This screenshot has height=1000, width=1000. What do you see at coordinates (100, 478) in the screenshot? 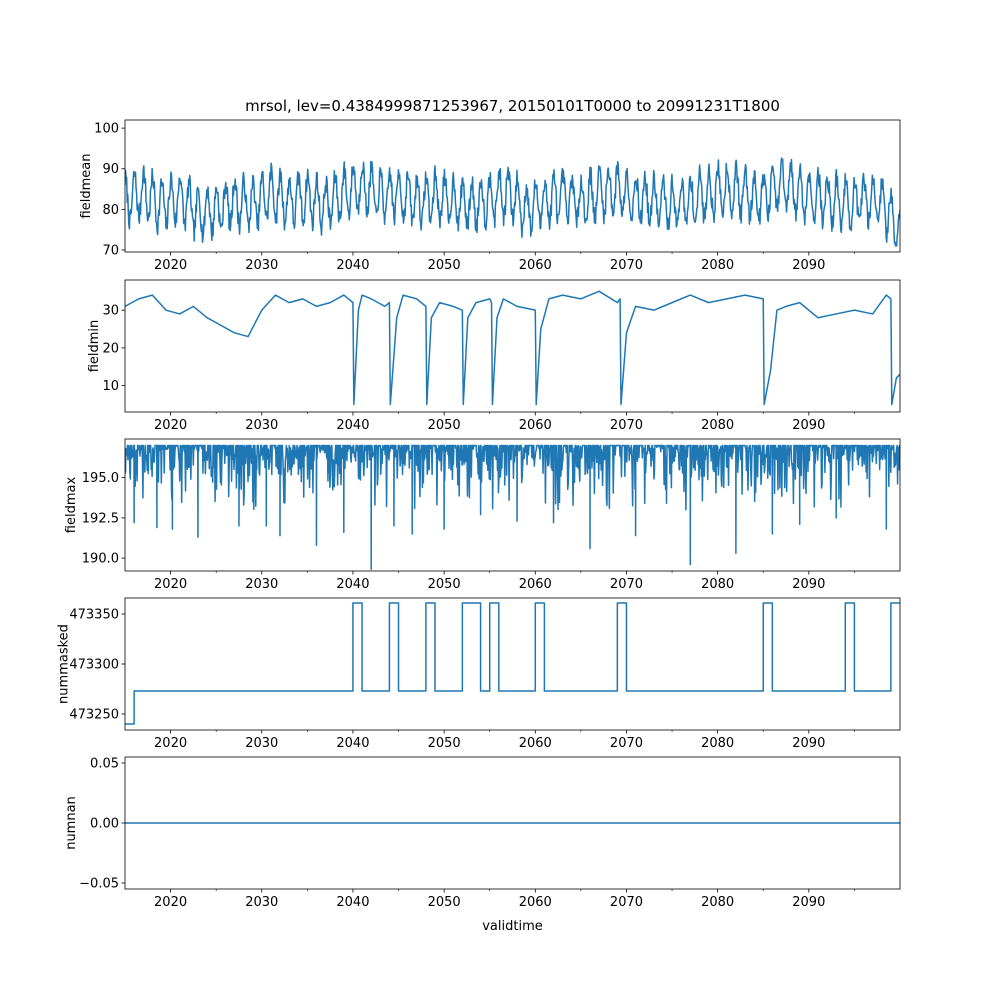
I see `y-tick-label: 195.0` at bounding box center [100, 478].